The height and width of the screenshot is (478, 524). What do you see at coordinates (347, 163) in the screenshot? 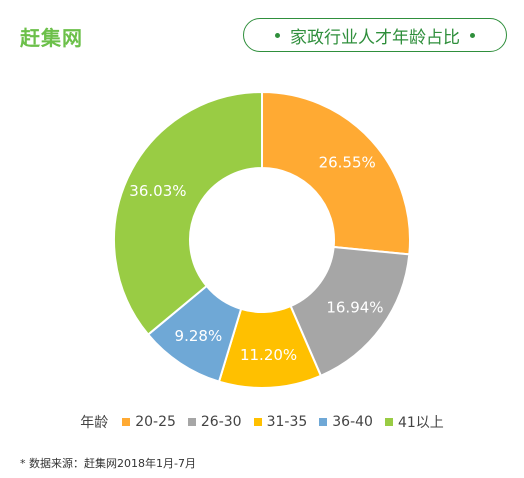
I see `slice-label-20-25: 26.55%` at bounding box center [347, 163].